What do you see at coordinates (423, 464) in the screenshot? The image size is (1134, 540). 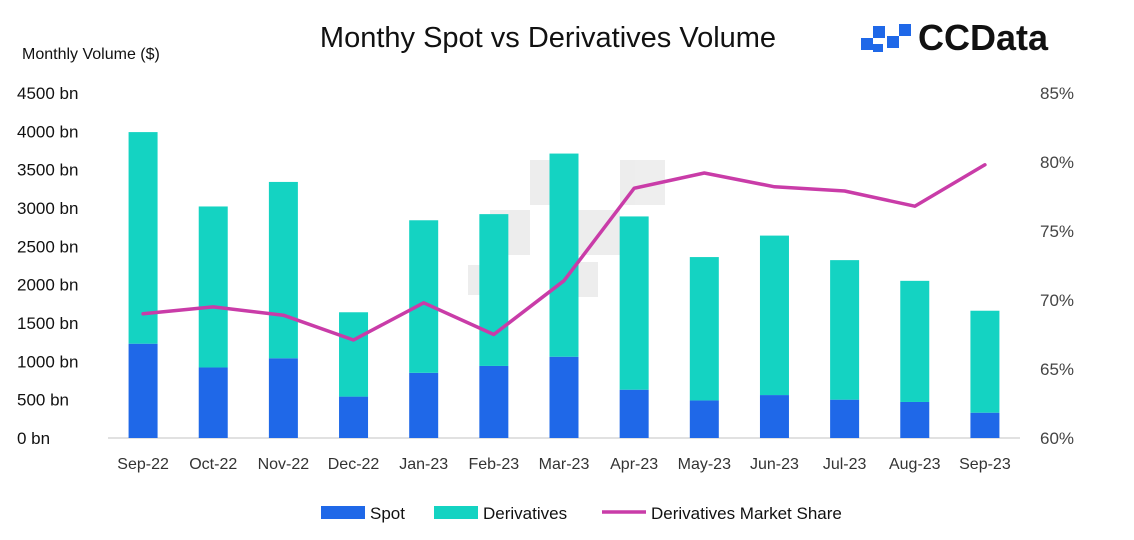 I see `x-tick-label: Jan-23` at bounding box center [423, 464].